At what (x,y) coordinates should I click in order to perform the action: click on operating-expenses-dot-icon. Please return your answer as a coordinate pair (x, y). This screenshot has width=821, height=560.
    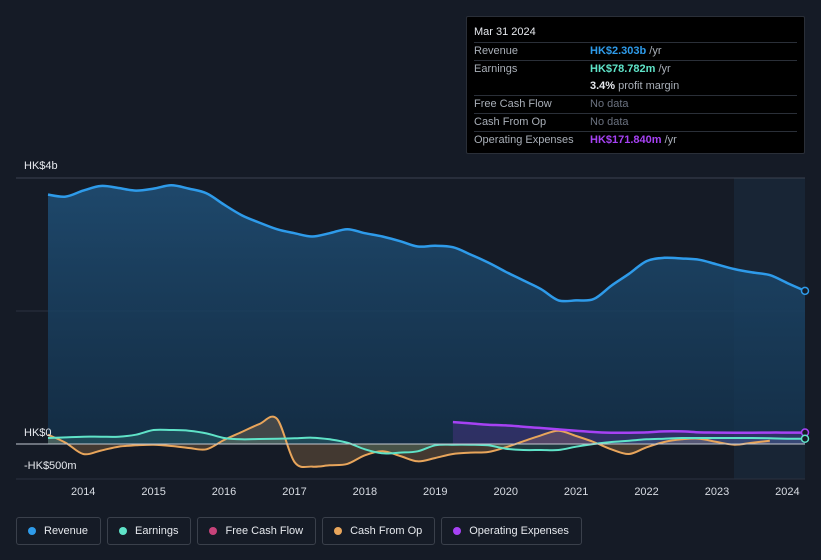
    Looking at the image, I should click on (457, 531).